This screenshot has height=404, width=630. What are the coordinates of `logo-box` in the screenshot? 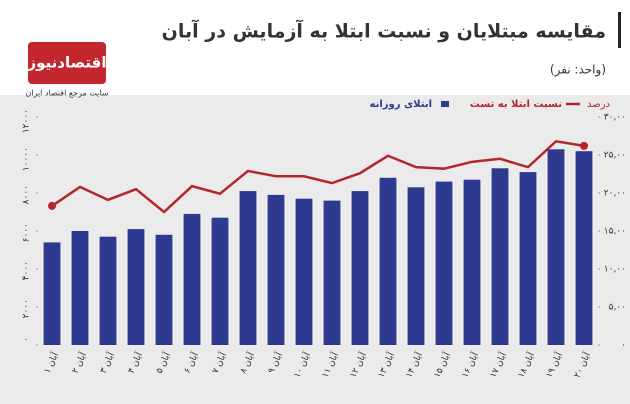 It's located at (67, 63).